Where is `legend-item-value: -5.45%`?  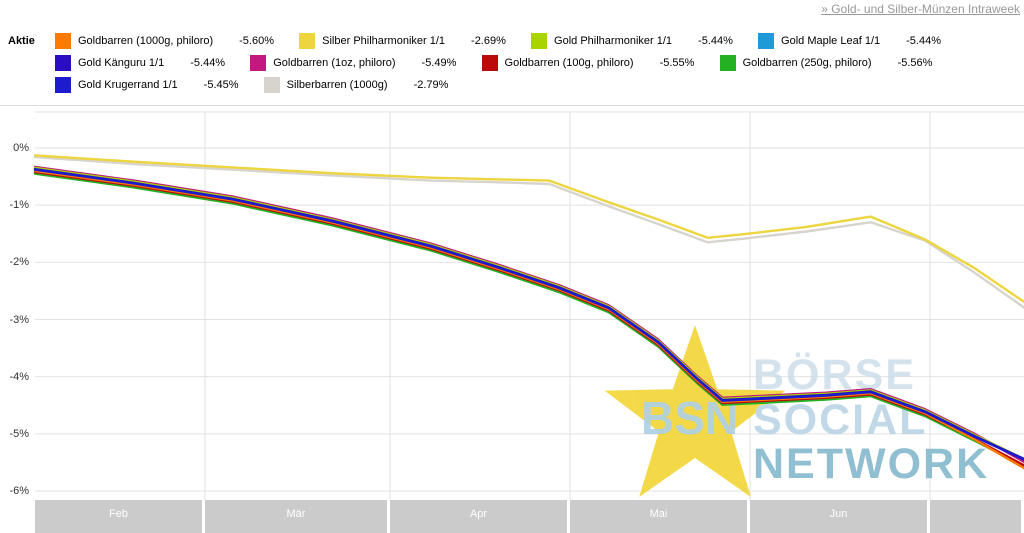
legend-item-value: -5.45% is located at coordinates (221, 85).